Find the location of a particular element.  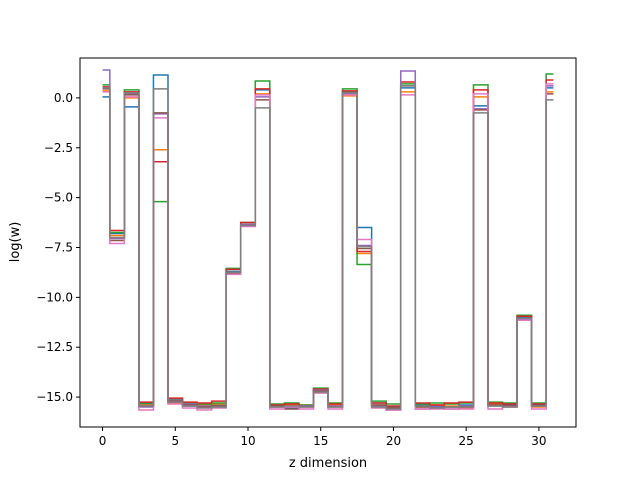

y-tick-label: −10.0 is located at coordinates (54, 297).